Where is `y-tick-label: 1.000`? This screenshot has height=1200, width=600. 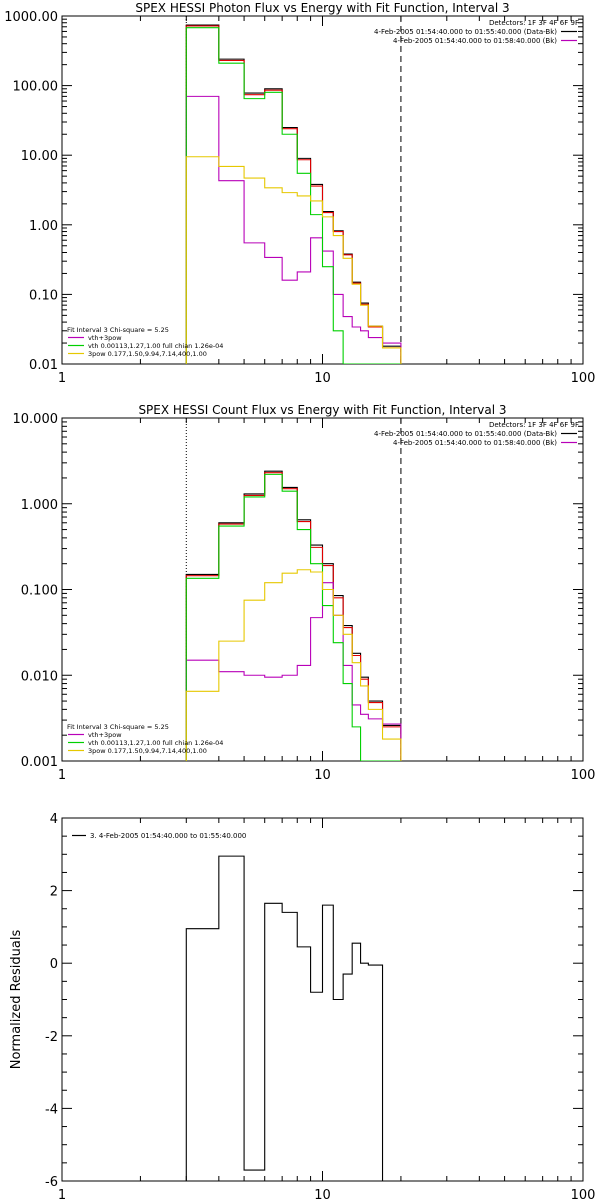 y-tick-label: 1.000 is located at coordinates (39, 505).